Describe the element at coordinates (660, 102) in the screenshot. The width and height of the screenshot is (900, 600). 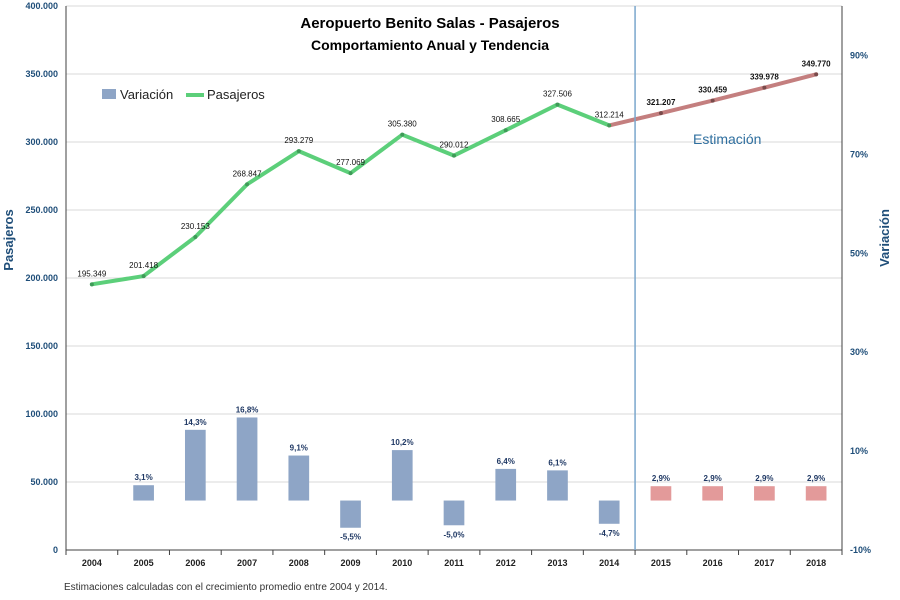
I see `passenger-label: 321.207` at that location.